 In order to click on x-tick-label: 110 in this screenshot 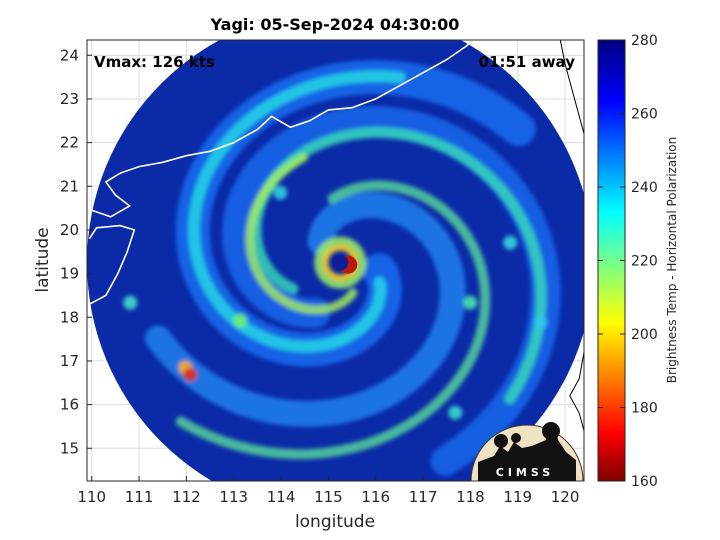, I will do `click(91, 497)`.